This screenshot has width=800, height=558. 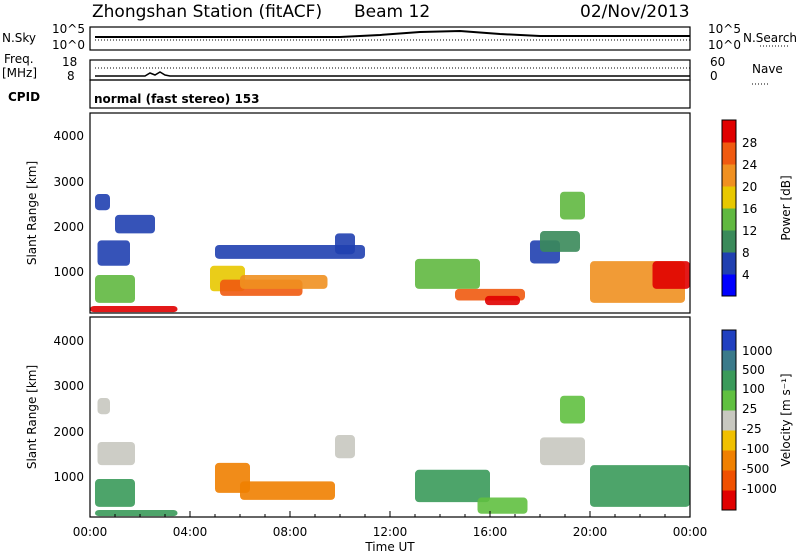 What do you see at coordinates (392, 12) in the screenshot?
I see `beam-title: Beam 12` at bounding box center [392, 12].